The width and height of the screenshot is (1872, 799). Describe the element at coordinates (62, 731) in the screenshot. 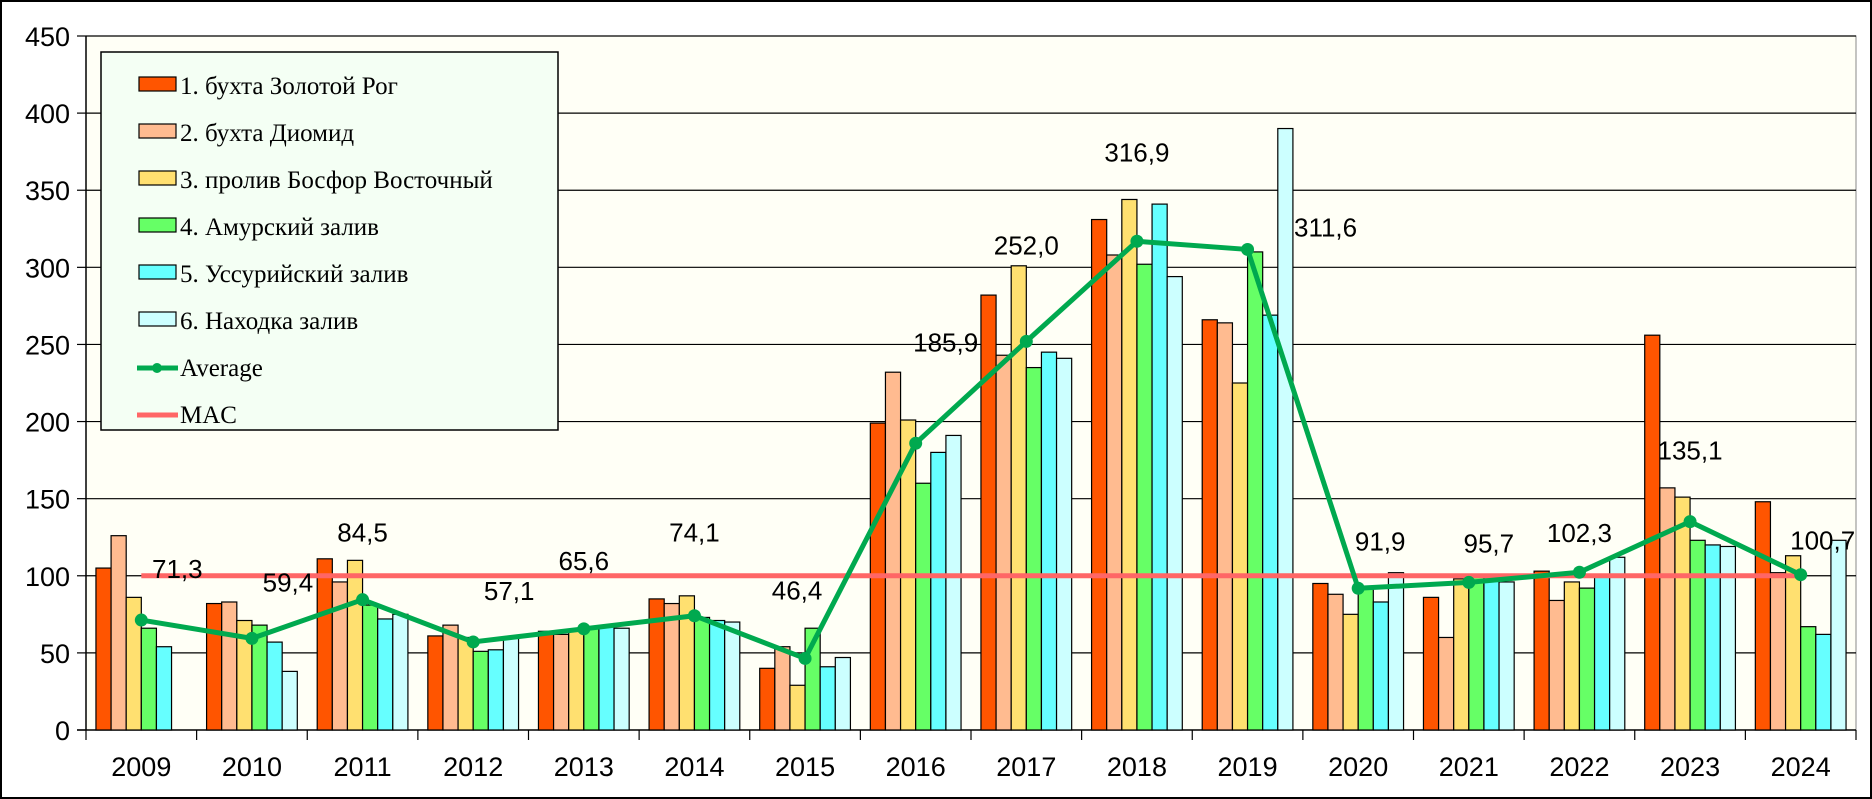

I see `y-tick-label: 0` at that location.